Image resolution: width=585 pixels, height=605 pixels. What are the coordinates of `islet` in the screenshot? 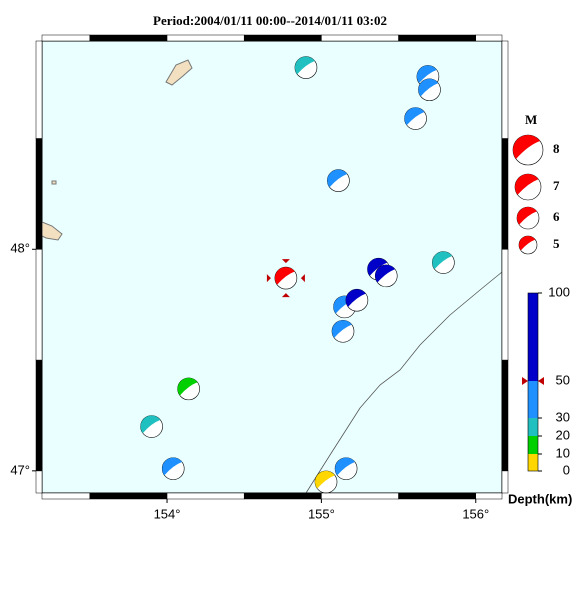 It's located at (54, 182).